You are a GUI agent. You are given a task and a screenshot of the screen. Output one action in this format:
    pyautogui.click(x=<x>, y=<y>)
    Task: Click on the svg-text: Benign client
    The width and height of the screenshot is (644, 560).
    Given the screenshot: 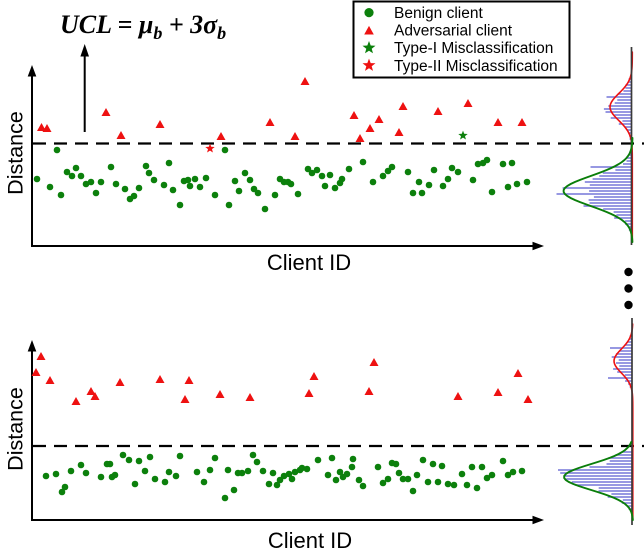 What is the action you would take?
    pyautogui.click(x=438, y=13)
    